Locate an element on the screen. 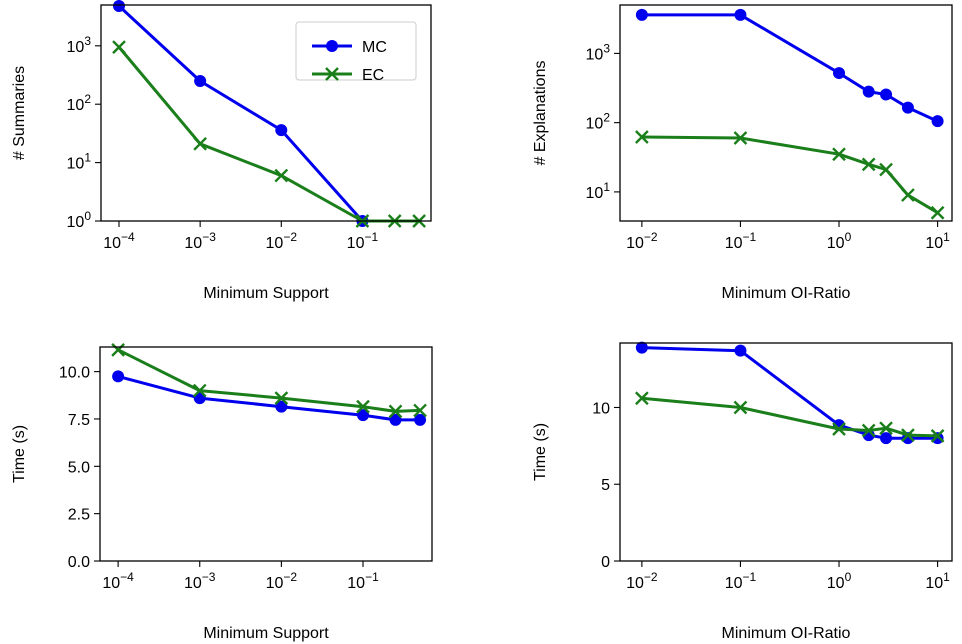 The height and width of the screenshot is (644, 962). legend-marker-mc is located at coordinates (332, 46).